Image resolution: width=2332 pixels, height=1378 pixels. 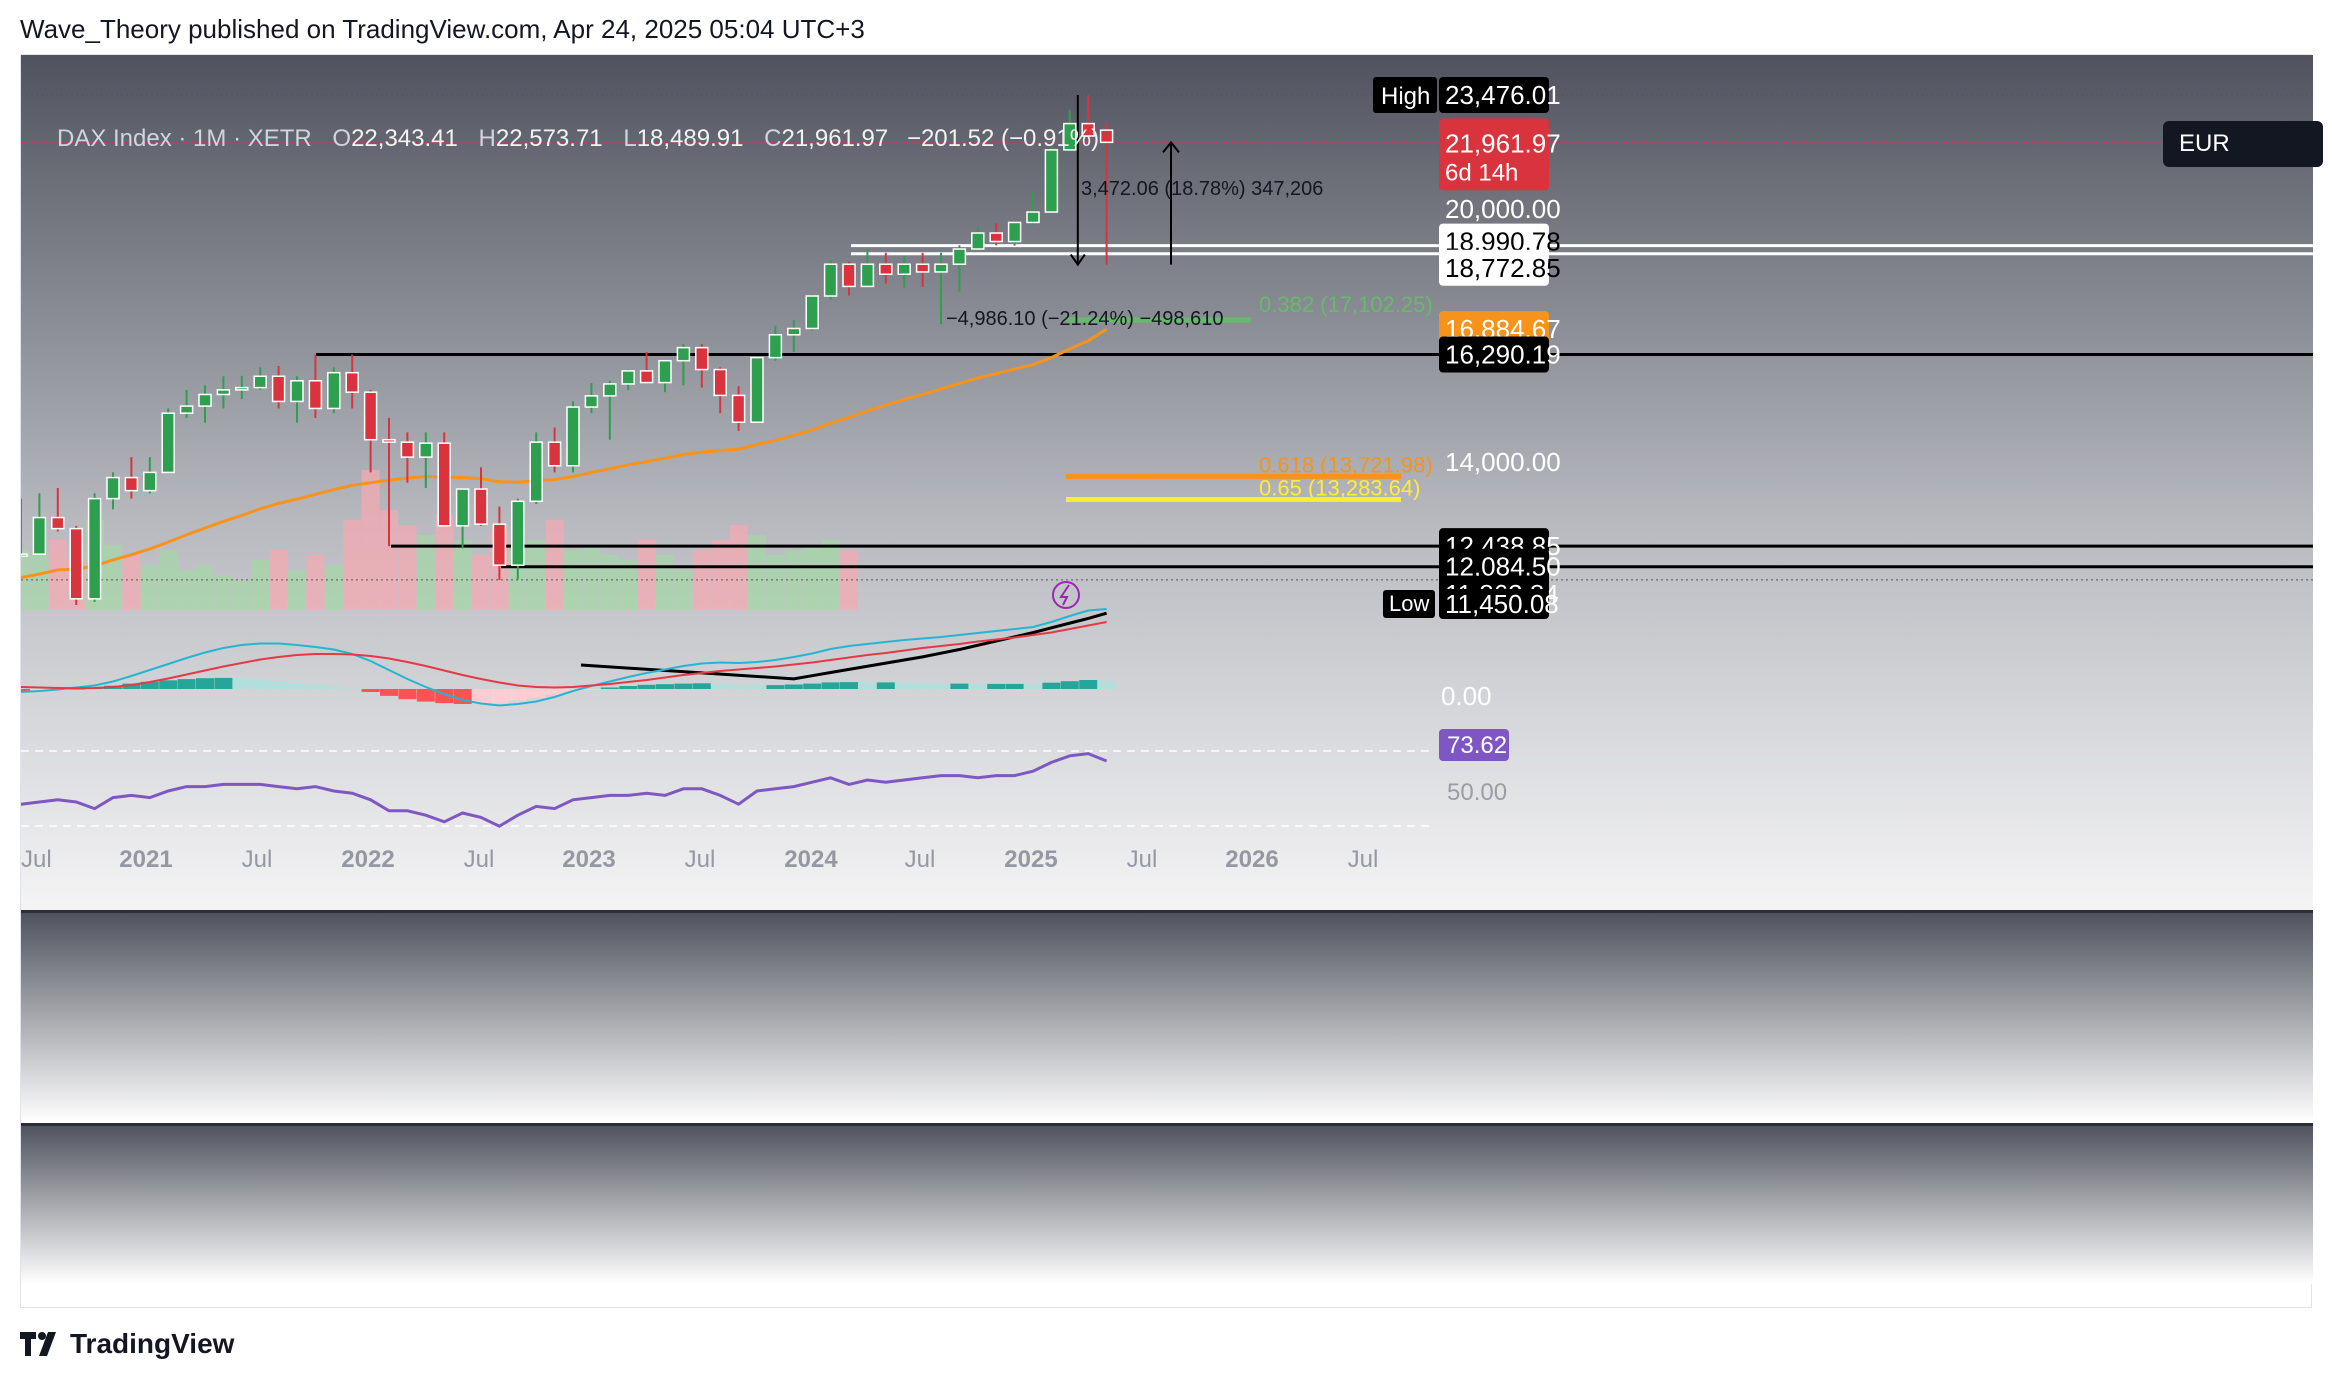 I want to click on brand-name: TradingView, so click(x=152, y=1343).